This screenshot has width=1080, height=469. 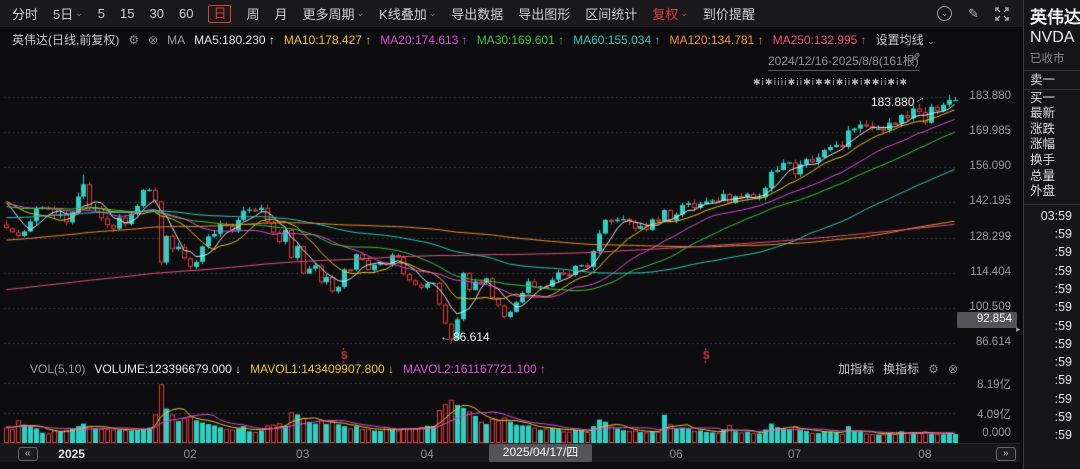 I want to click on ma-gear-icon: ⚙, so click(x=134, y=39).